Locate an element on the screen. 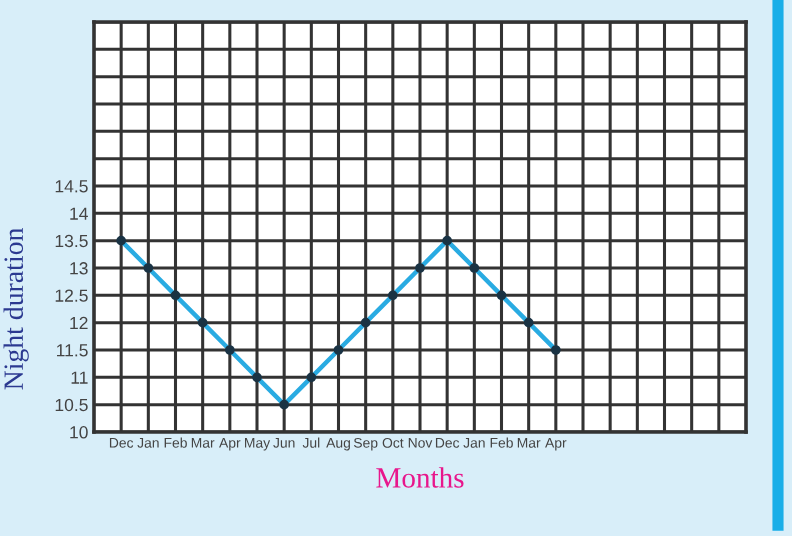 This screenshot has width=792, height=536. y-tick-label: 13.5 is located at coordinates (71, 241).